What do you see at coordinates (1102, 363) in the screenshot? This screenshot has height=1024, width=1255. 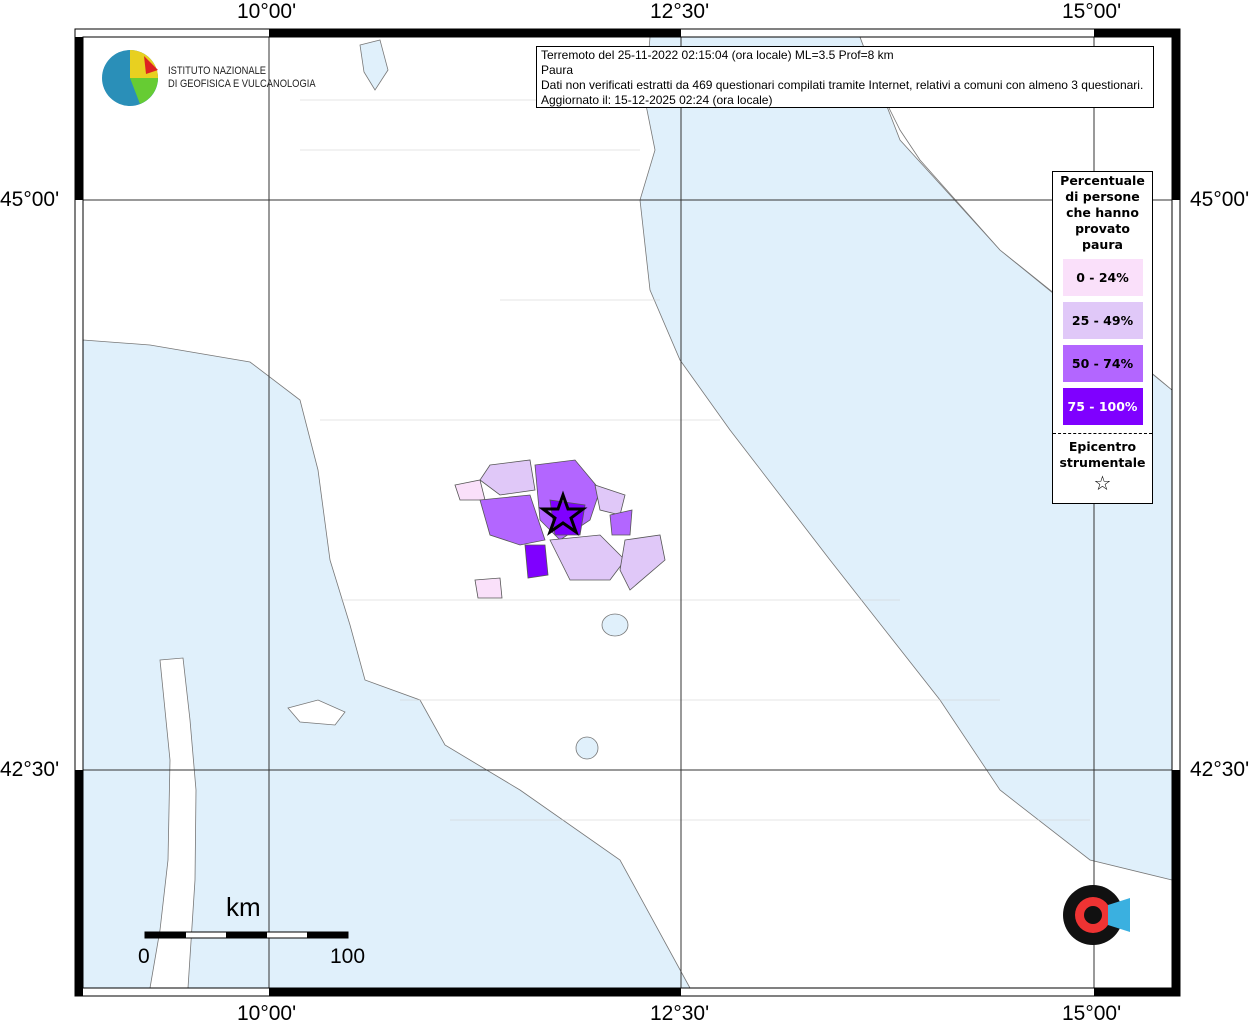 I see `legend-class-2: 50 - 74%` at bounding box center [1102, 363].